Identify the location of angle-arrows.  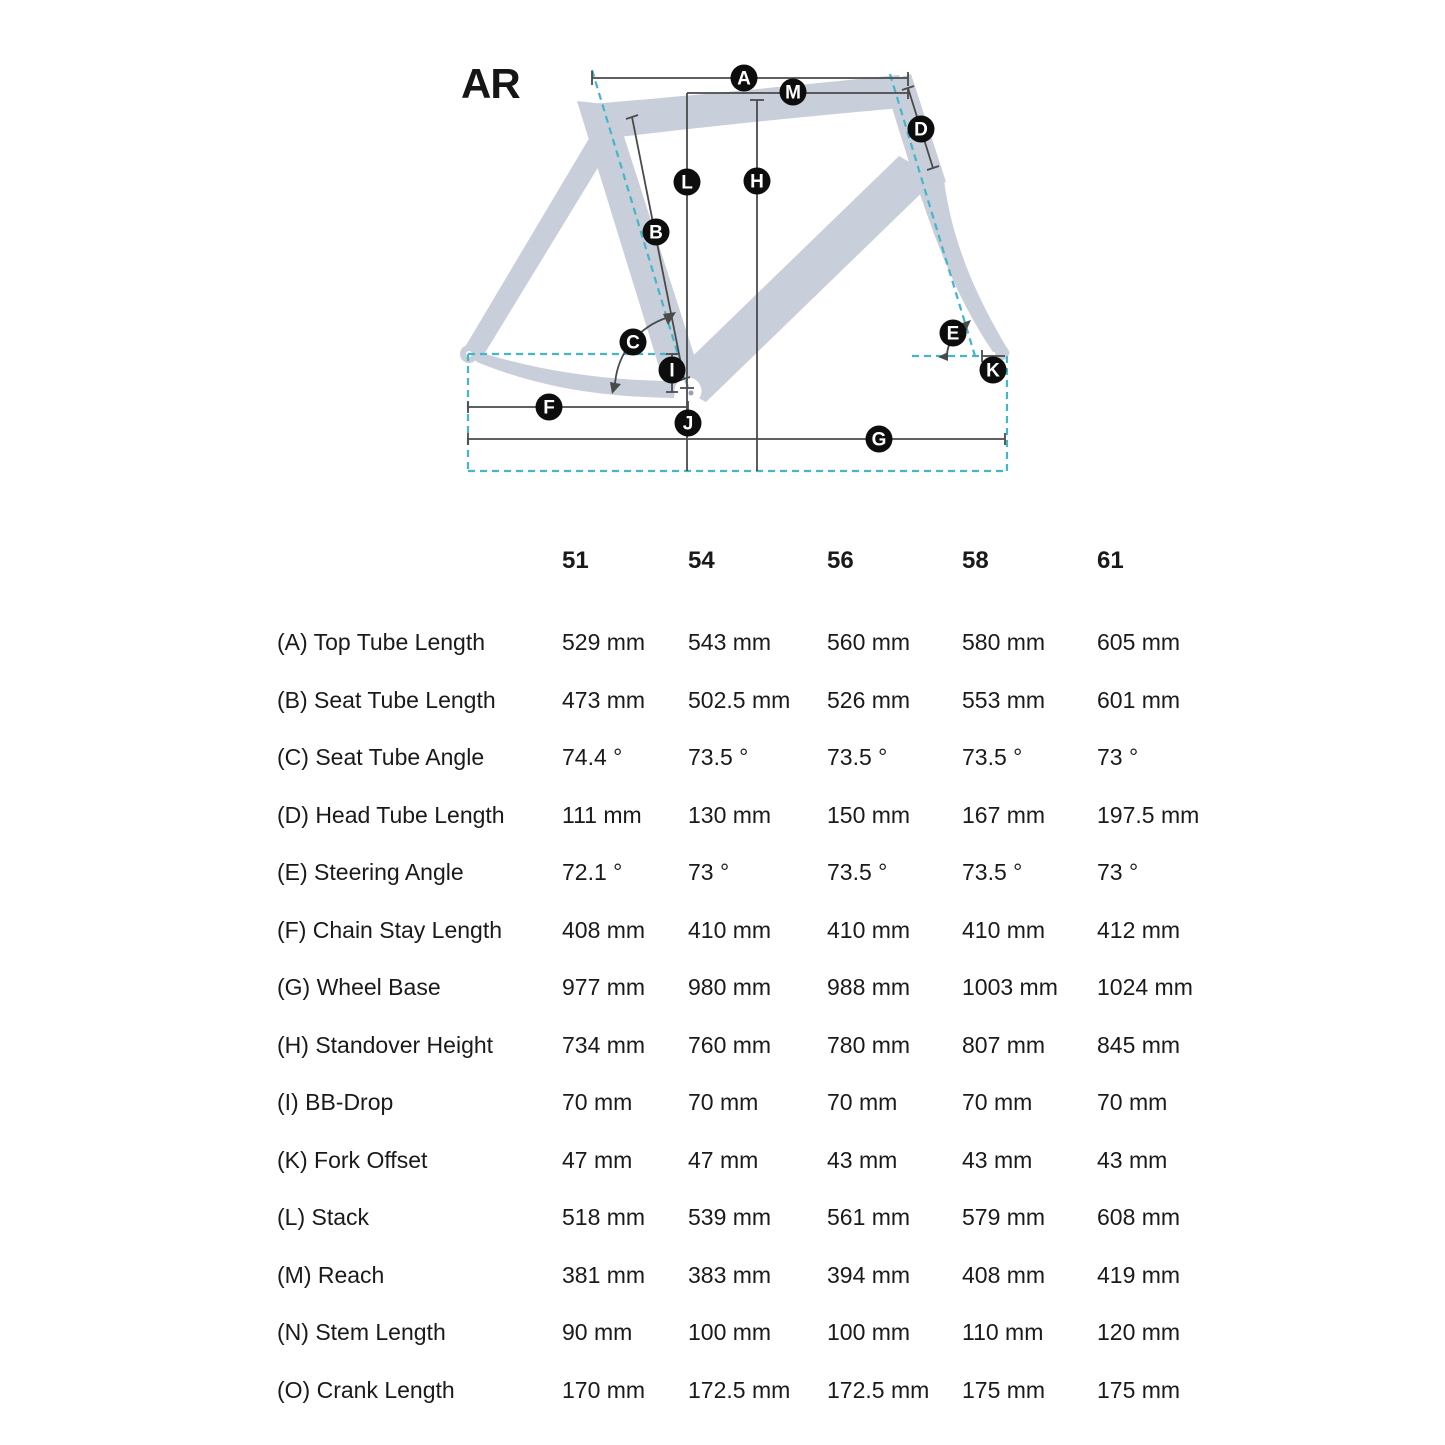
(790, 353).